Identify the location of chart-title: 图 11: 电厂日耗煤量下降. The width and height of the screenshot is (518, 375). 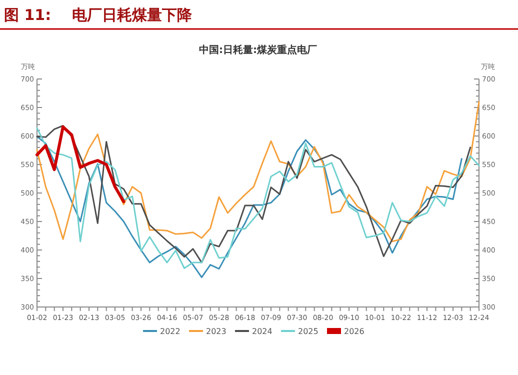
(98, 15).